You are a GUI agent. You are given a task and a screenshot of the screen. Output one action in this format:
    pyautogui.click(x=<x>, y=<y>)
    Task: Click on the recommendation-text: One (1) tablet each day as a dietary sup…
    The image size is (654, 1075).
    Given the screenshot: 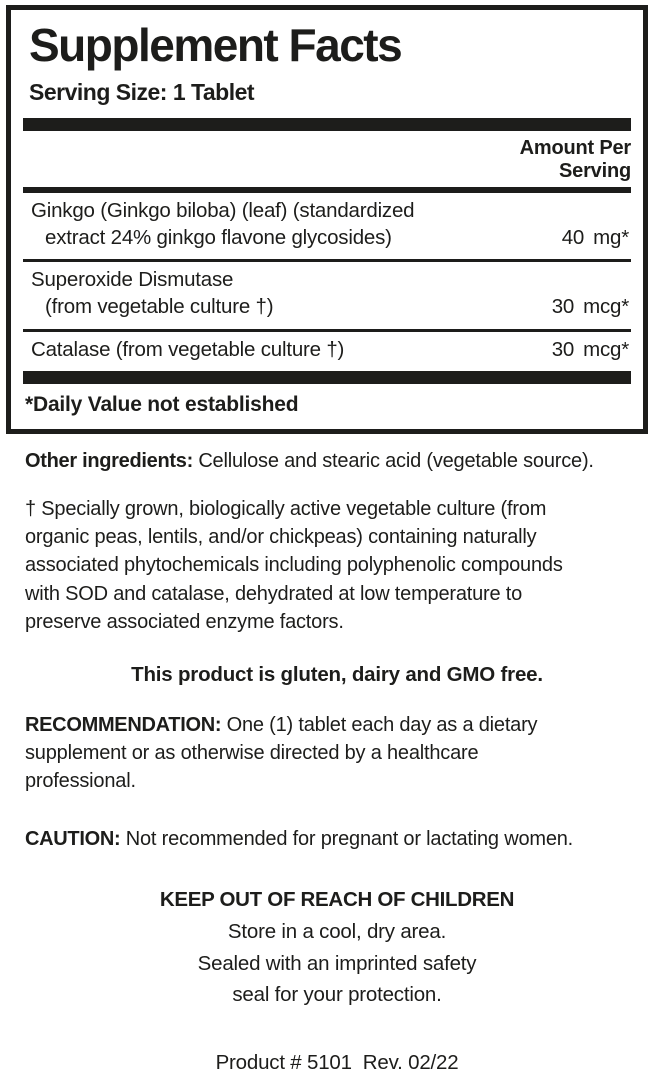 What is the action you would take?
    pyautogui.click(x=281, y=753)
    